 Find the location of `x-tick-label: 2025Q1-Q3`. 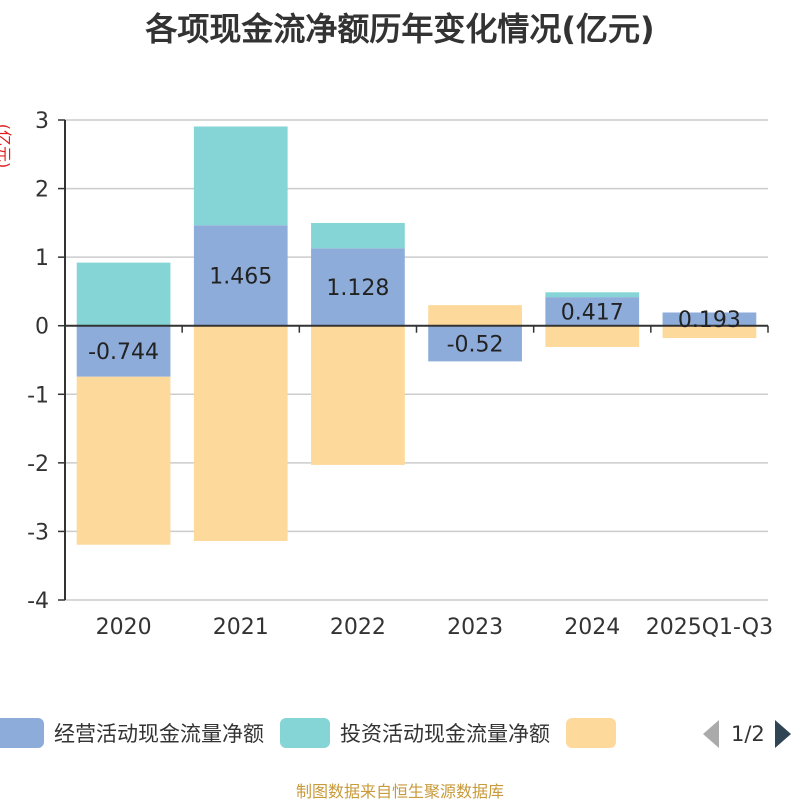

x-tick-label: 2025Q1-Q3 is located at coordinates (709, 627).